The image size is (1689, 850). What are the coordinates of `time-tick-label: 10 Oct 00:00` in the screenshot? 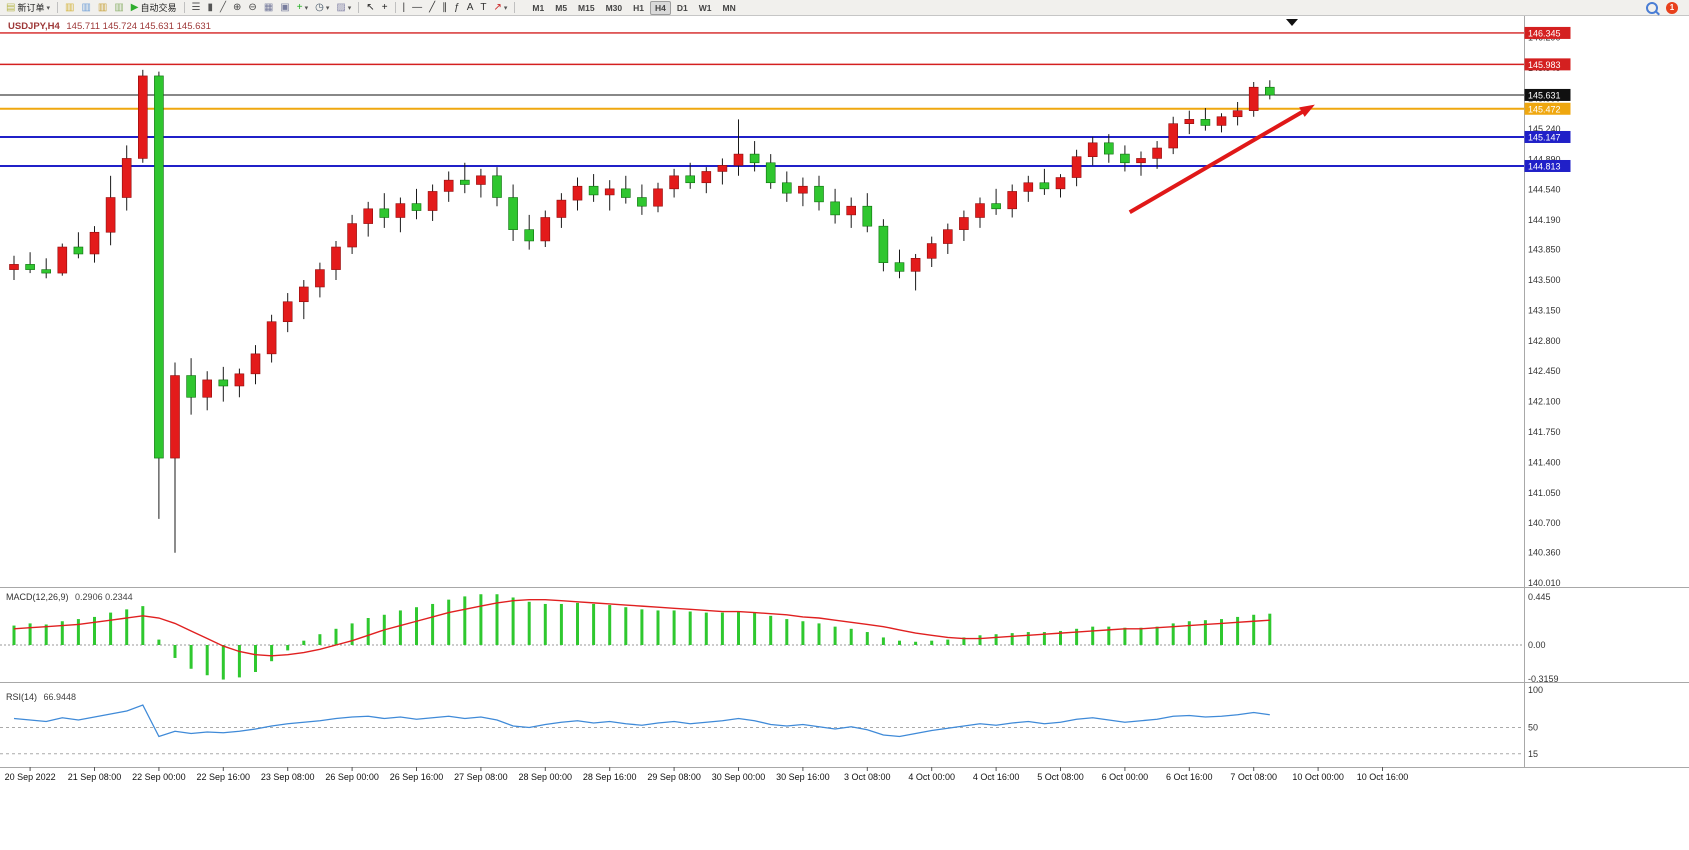 It's located at (1318, 777).